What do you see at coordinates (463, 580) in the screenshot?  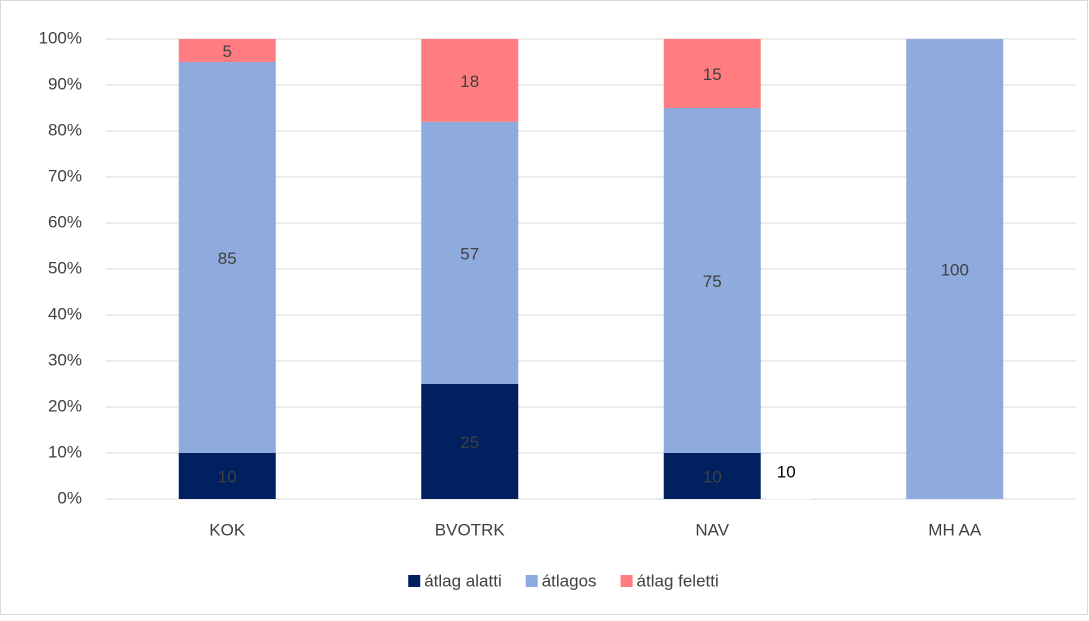 I see `legend-label: átlag alatti` at bounding box center [463, 580].